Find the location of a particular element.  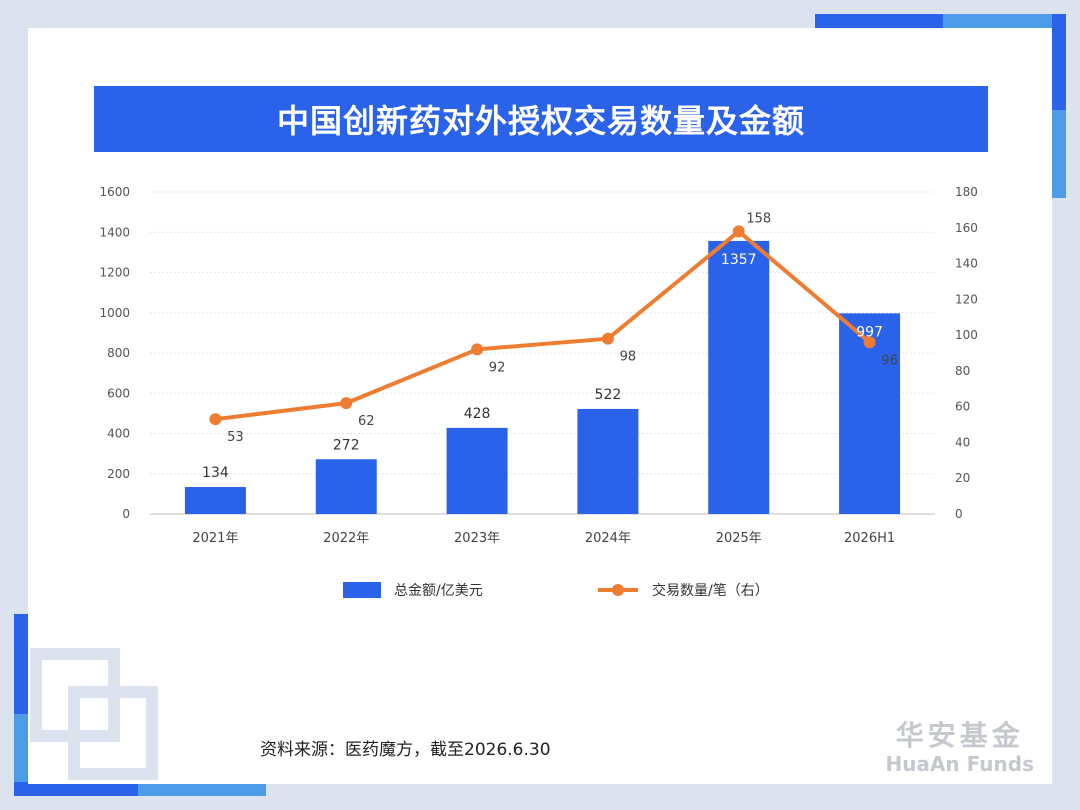

y-left-tick-label: 1000 is located at coordinates (114, 313).